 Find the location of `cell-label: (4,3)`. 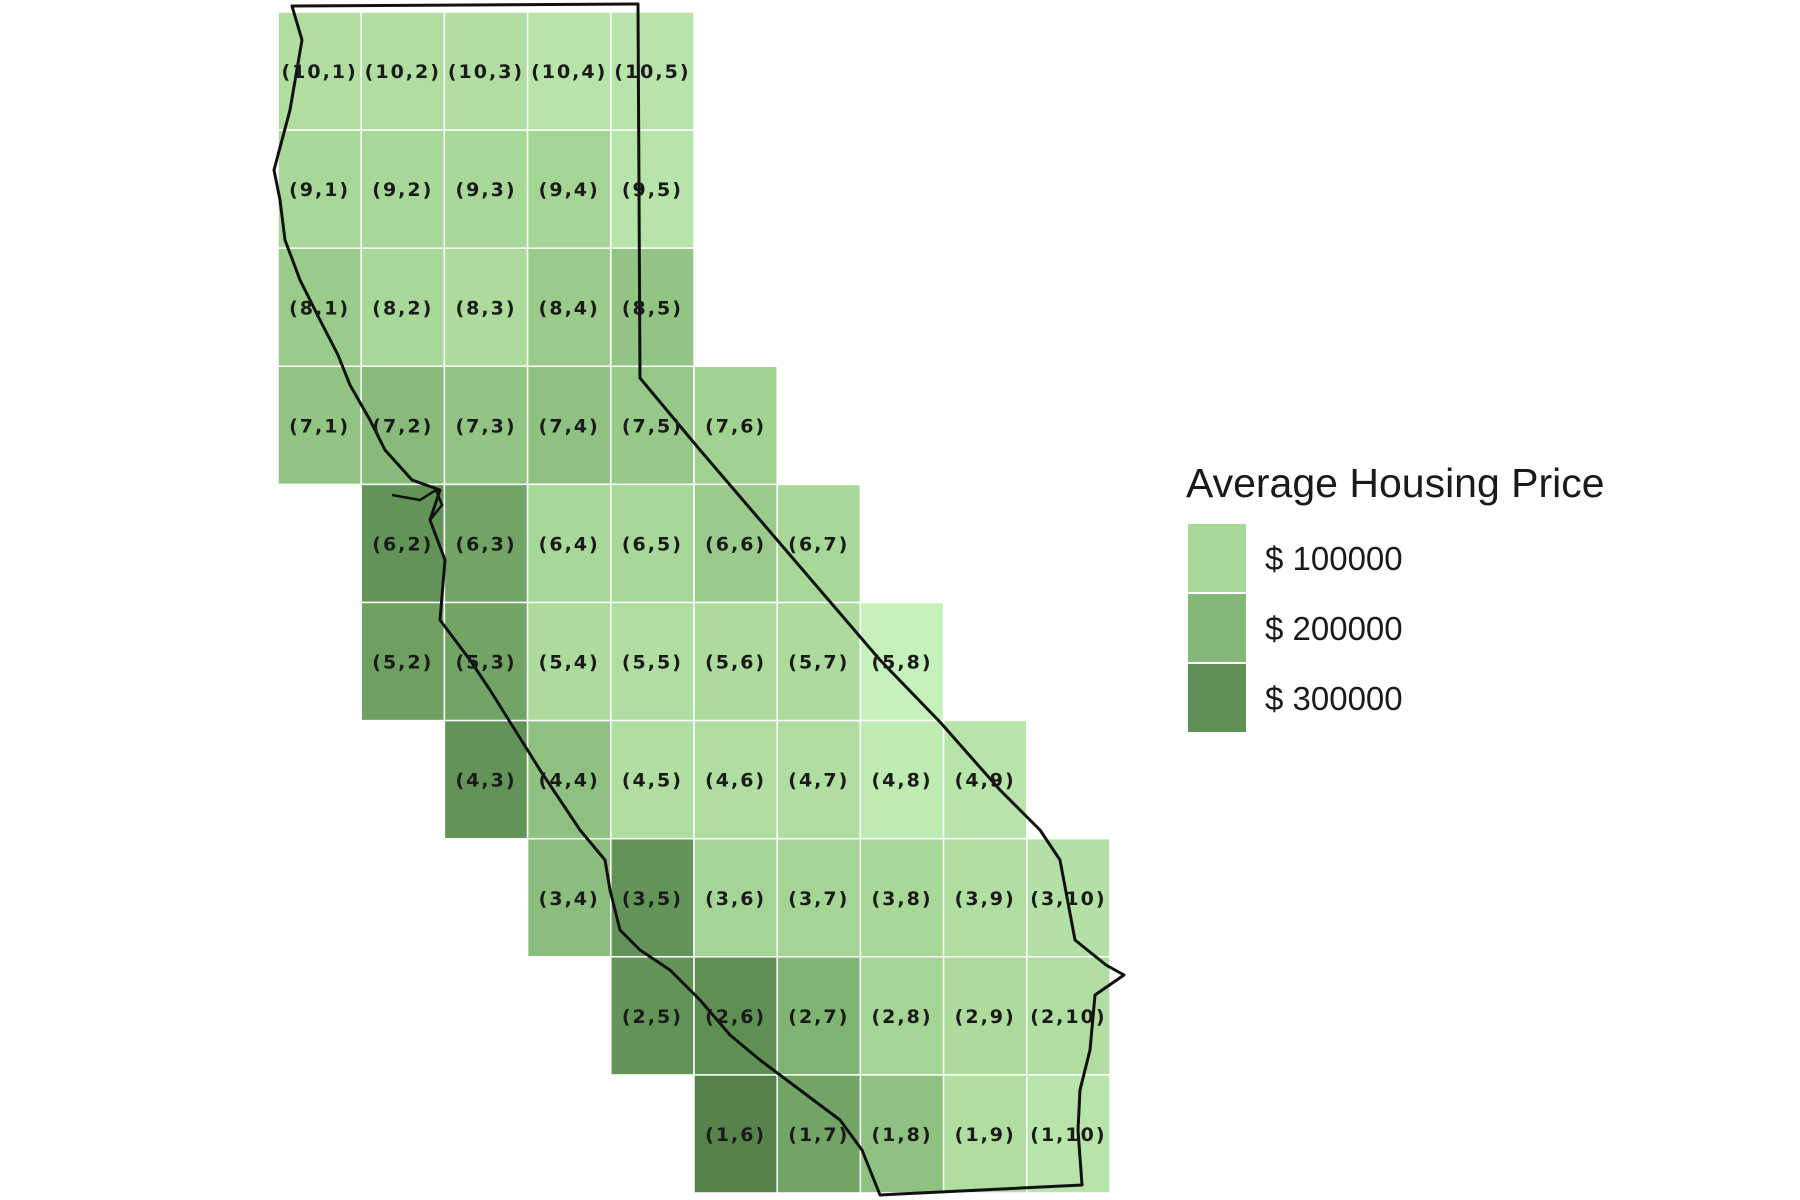

cell-label: (4,3) is located at coordinates (485, 781).